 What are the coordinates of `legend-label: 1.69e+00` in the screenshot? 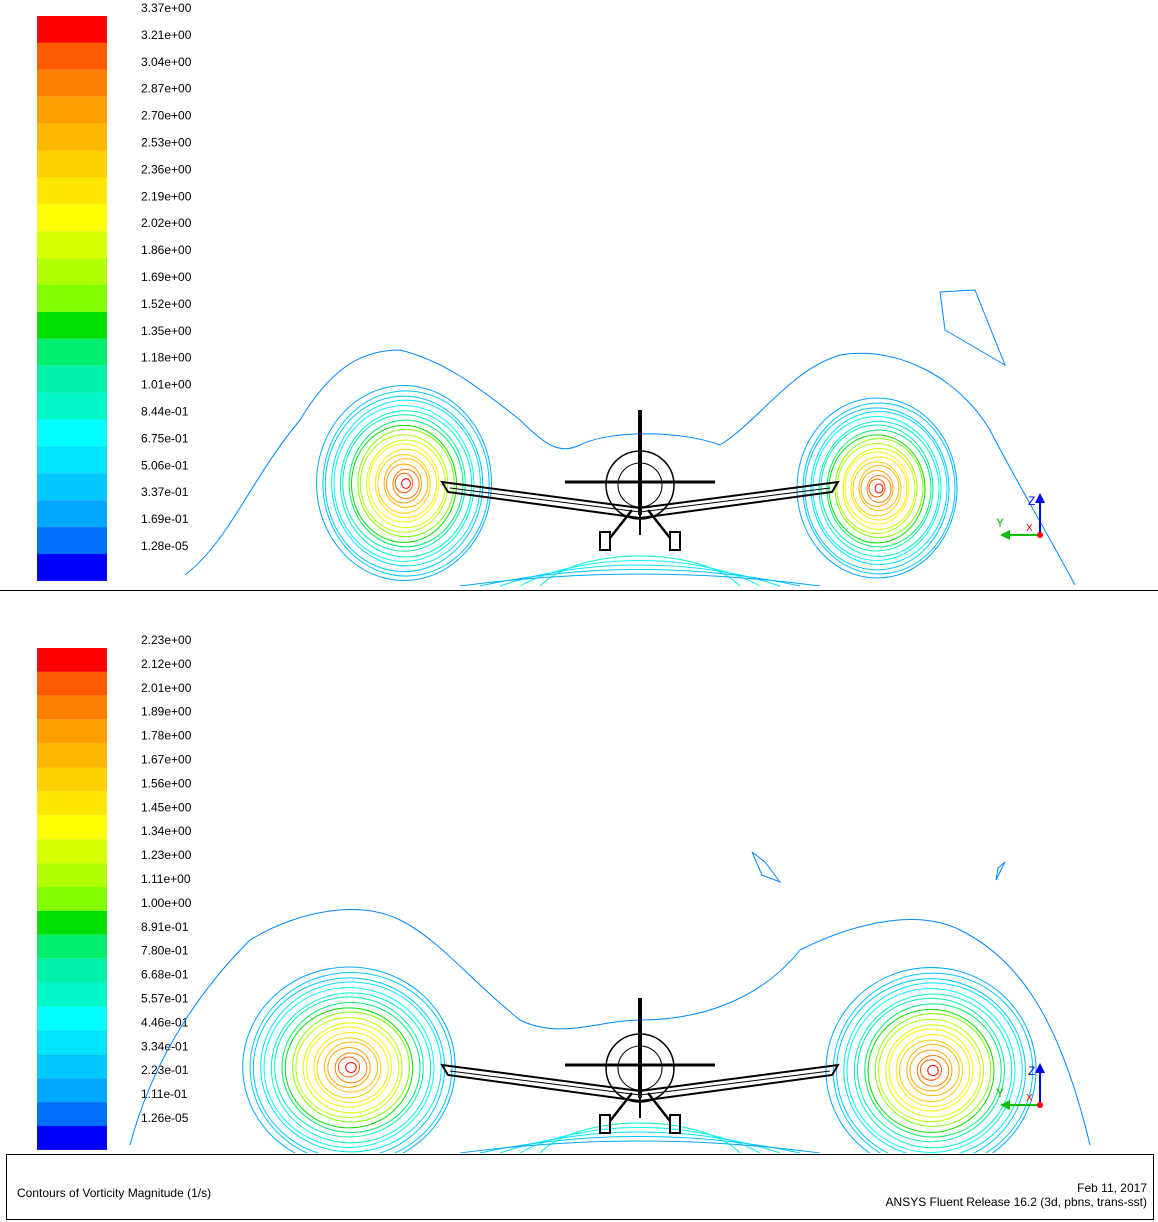 It's located at (166, 277).